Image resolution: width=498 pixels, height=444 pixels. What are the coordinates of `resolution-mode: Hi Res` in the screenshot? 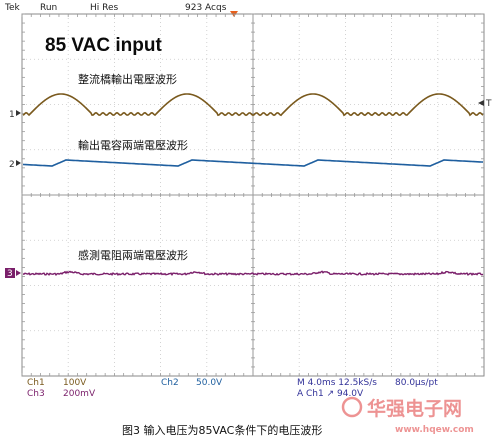 It's located at (104, 8).